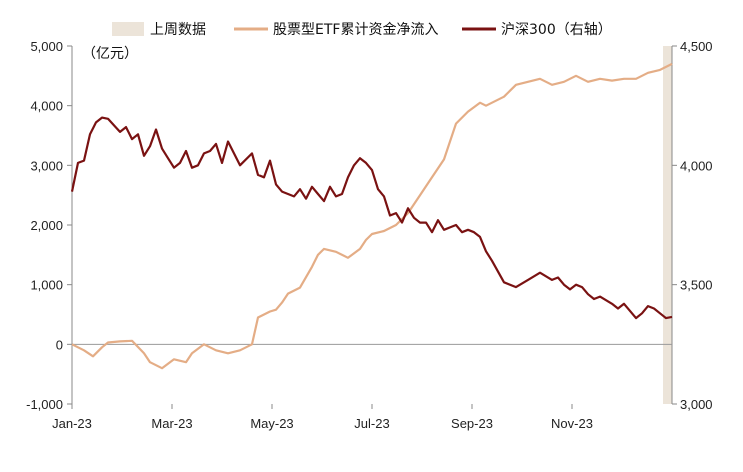 This screenshot has height=472, width=743. What do you see at coordinates (128, 29) in the screenshot?
I see `legend-swatch-weekly-band` at bounding box center [128, 29].